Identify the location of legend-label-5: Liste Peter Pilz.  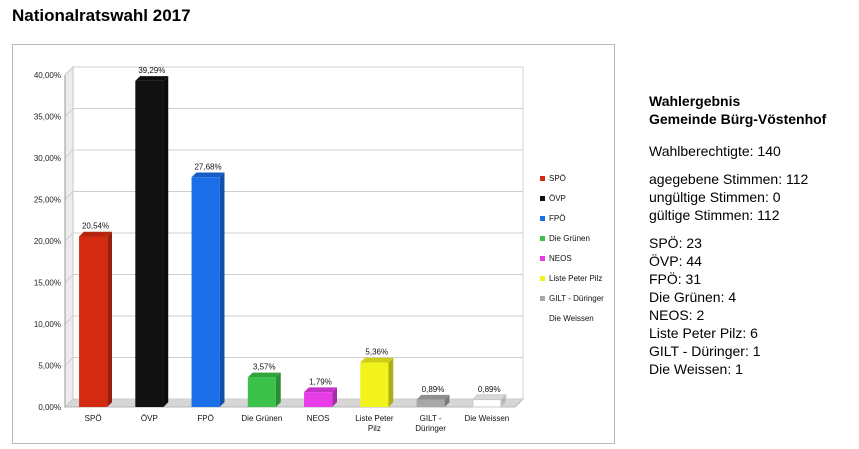
(575, 278).